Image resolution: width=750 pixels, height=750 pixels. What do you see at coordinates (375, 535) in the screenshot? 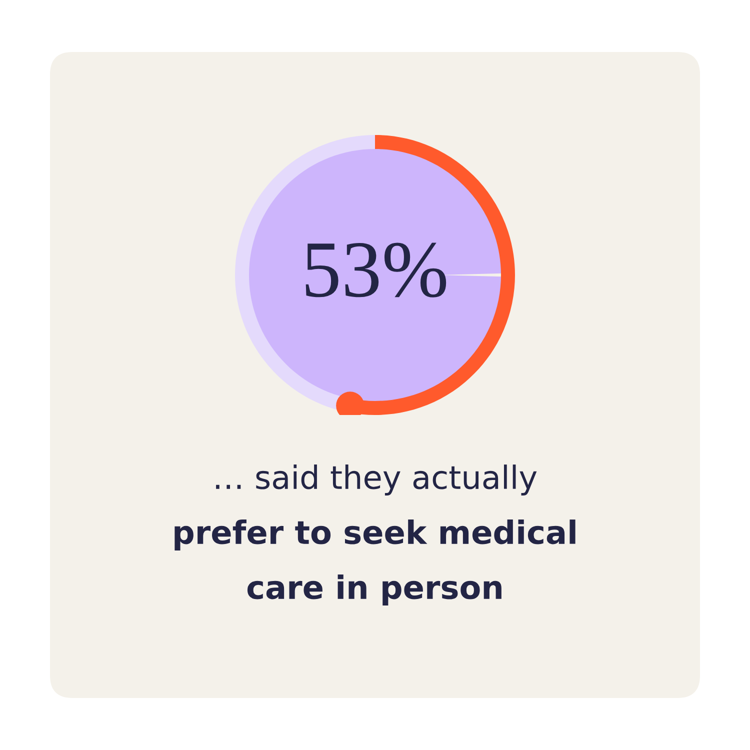
I see `text: prefer to seek medical` at bounding box center [375, 535].